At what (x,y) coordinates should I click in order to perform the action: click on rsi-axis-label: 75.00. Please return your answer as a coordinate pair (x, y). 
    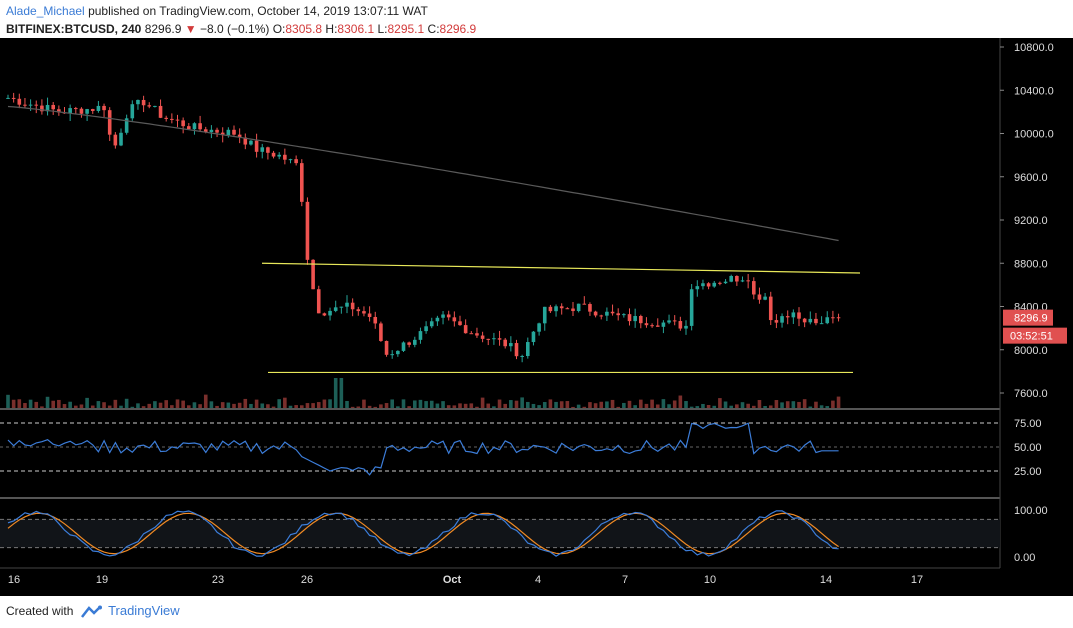
    Looking at the image, I should click on (1028, 424).